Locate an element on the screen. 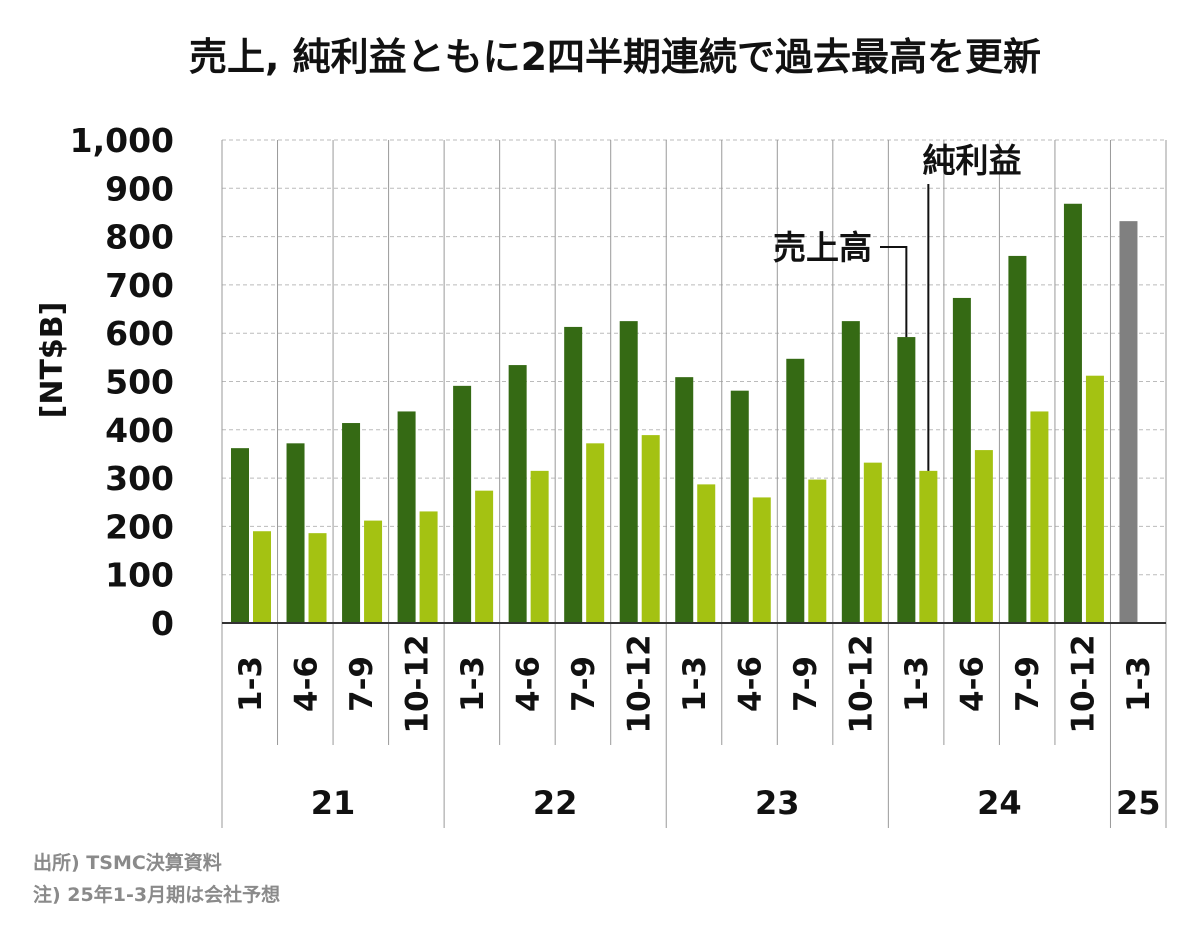 The image size is (1200, 933). chart-title: 売上, 純利益ともに2四半期連続で過去最高を更新 is located at coordinates (615, 57).